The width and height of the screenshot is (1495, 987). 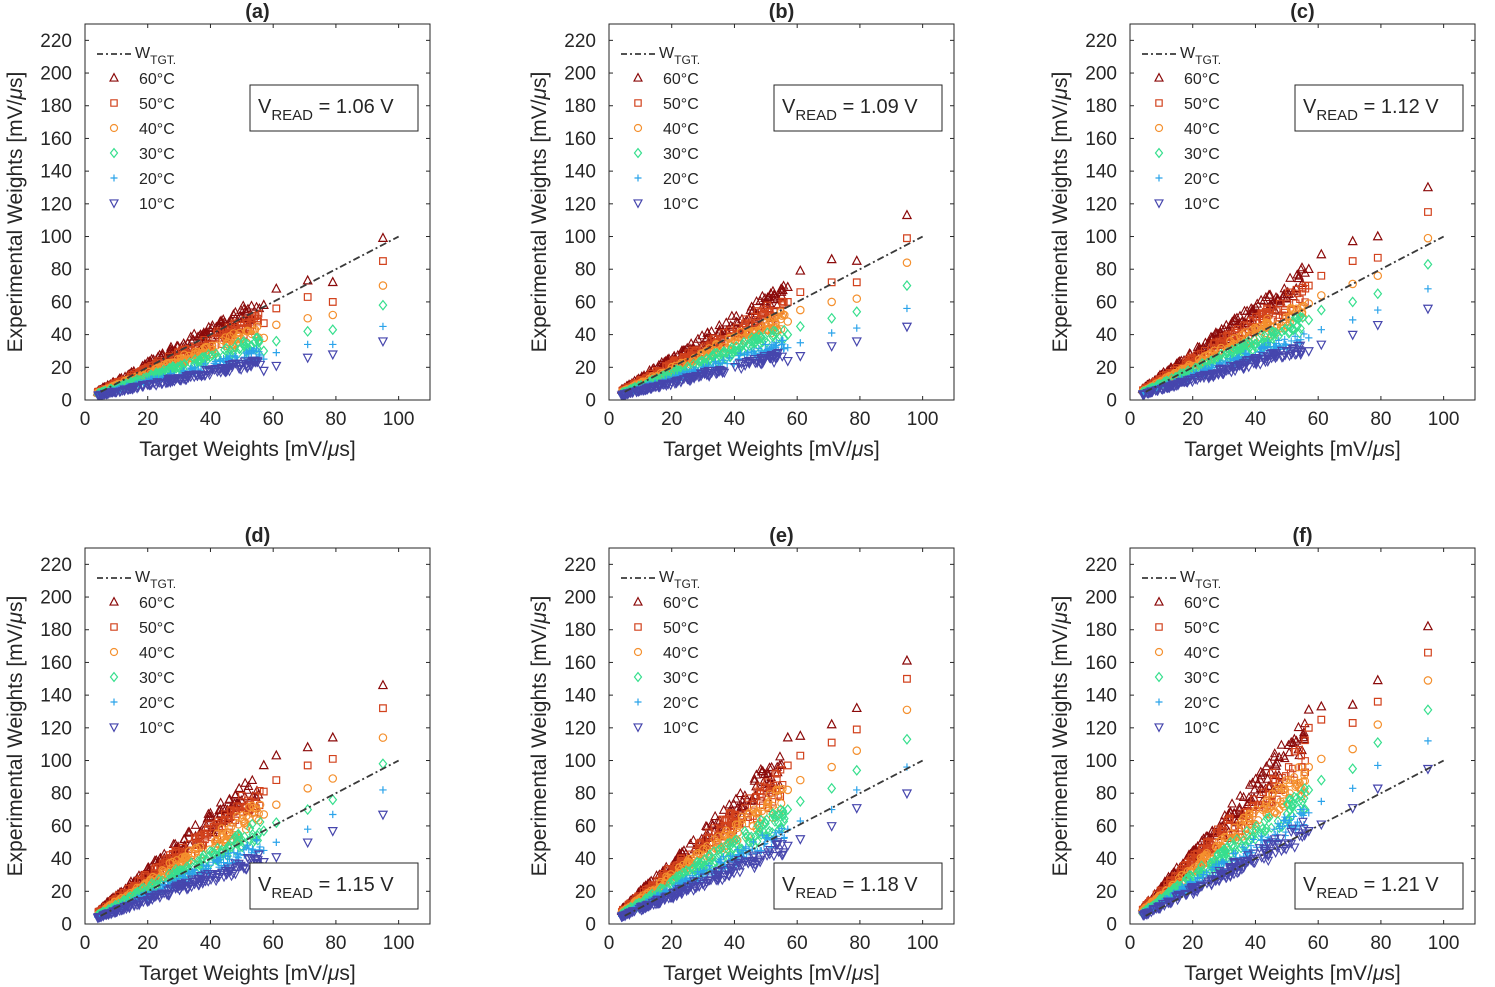 What do you see at coordinates (681, 79) in the screenshot?
I see `legend-label: 60°C` at bounding box center [681, 79].